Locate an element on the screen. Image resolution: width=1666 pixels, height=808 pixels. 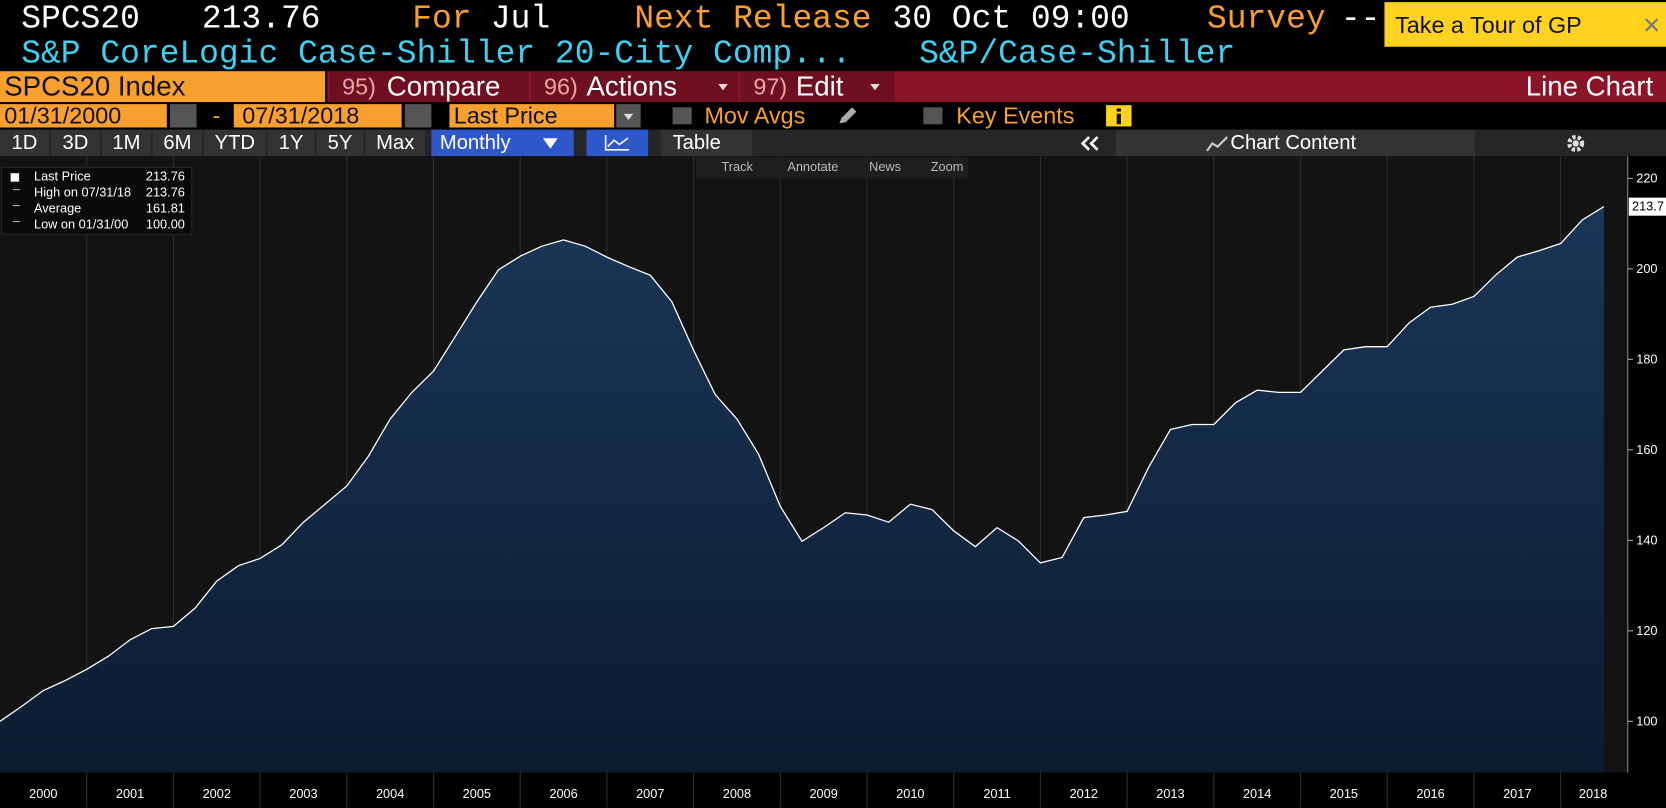
y-tick-label: 180 is located at coordinates (1646, 359).